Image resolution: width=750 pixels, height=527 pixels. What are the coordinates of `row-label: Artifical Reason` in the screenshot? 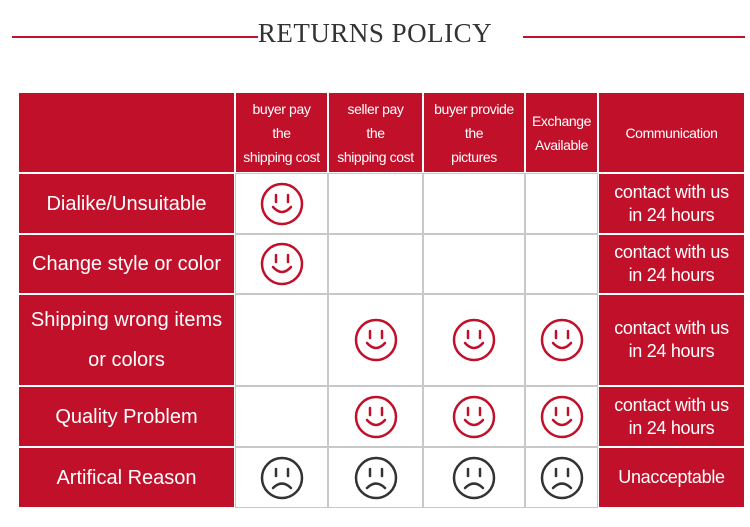 It's located at (126, 477).